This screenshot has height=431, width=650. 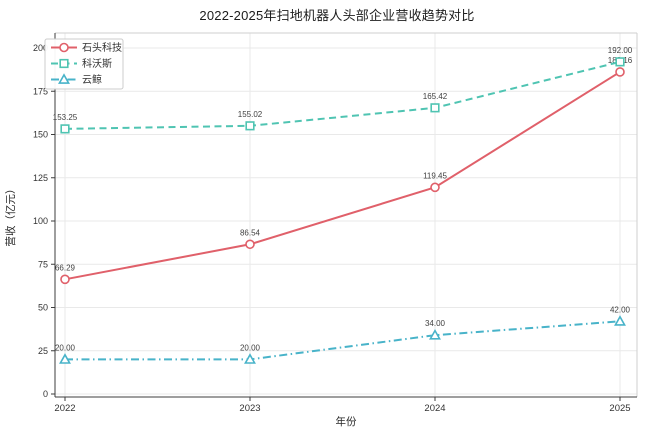 I want to click on x-axis-label: 年份, so click(x=346, y=421).